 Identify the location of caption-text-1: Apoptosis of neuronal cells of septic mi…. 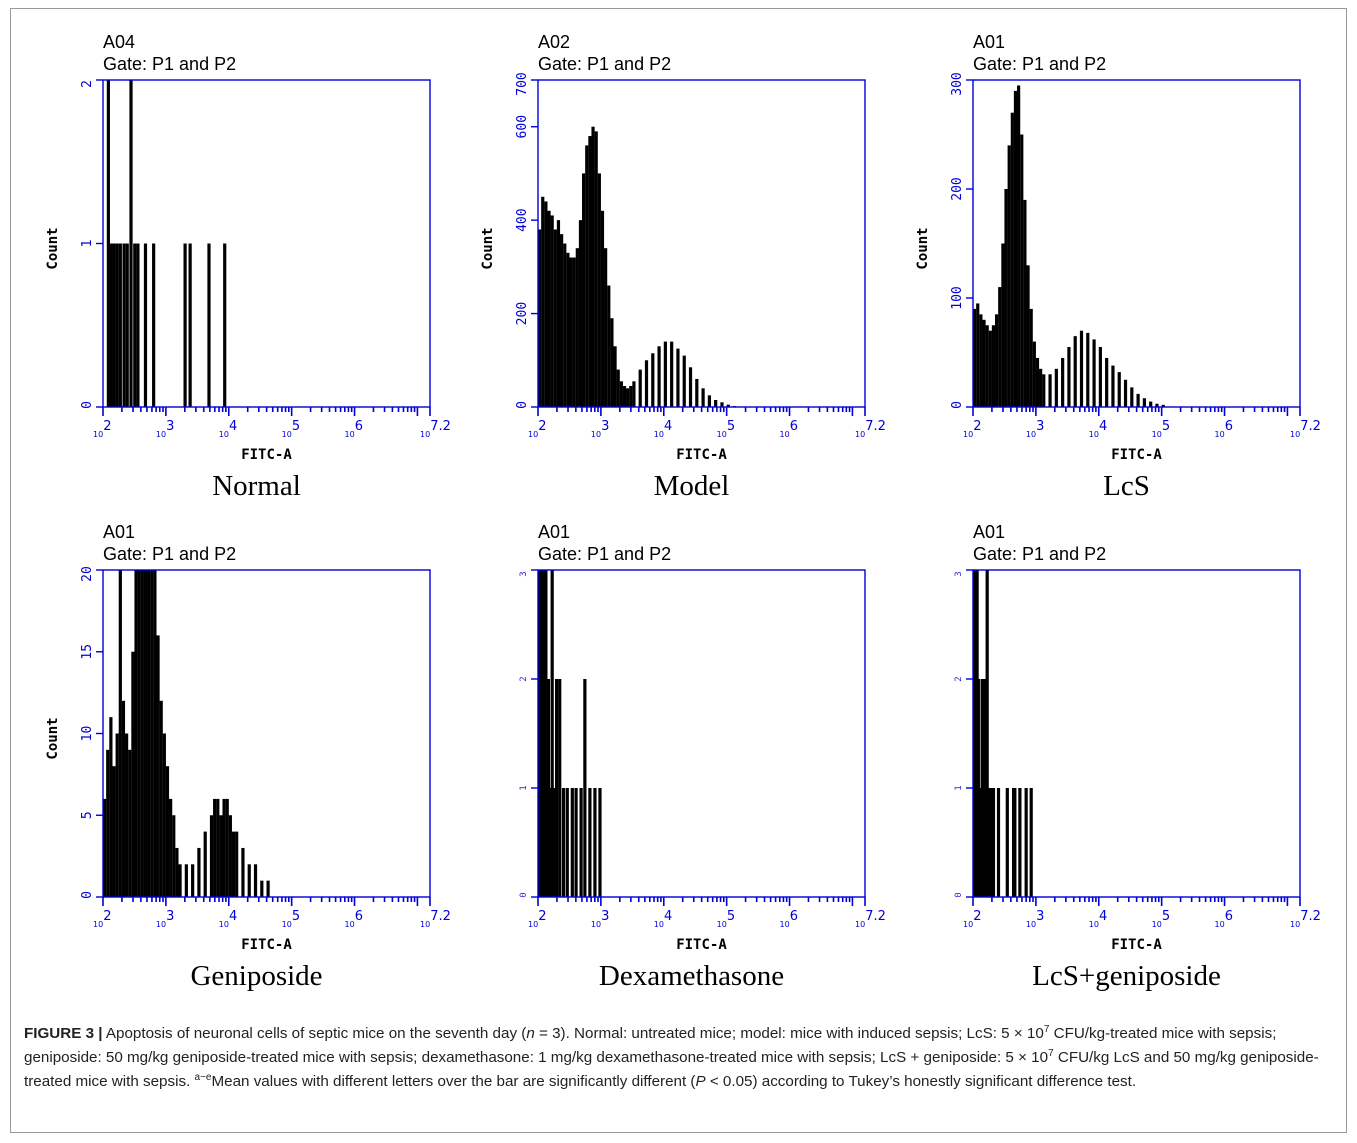
(314, 1033).